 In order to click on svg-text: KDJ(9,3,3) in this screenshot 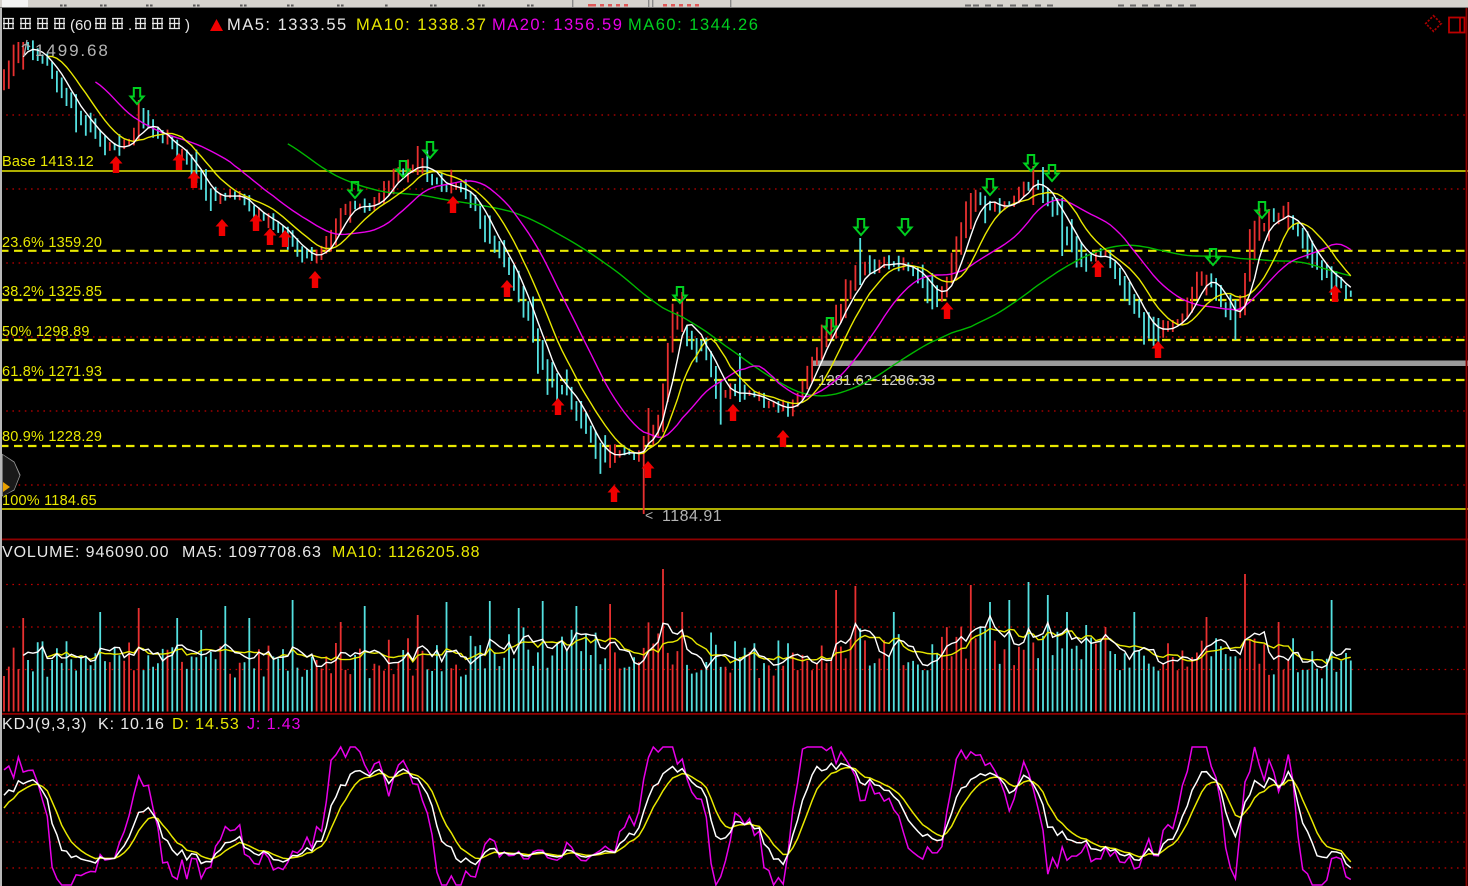, I will do `click(44, 724)`.